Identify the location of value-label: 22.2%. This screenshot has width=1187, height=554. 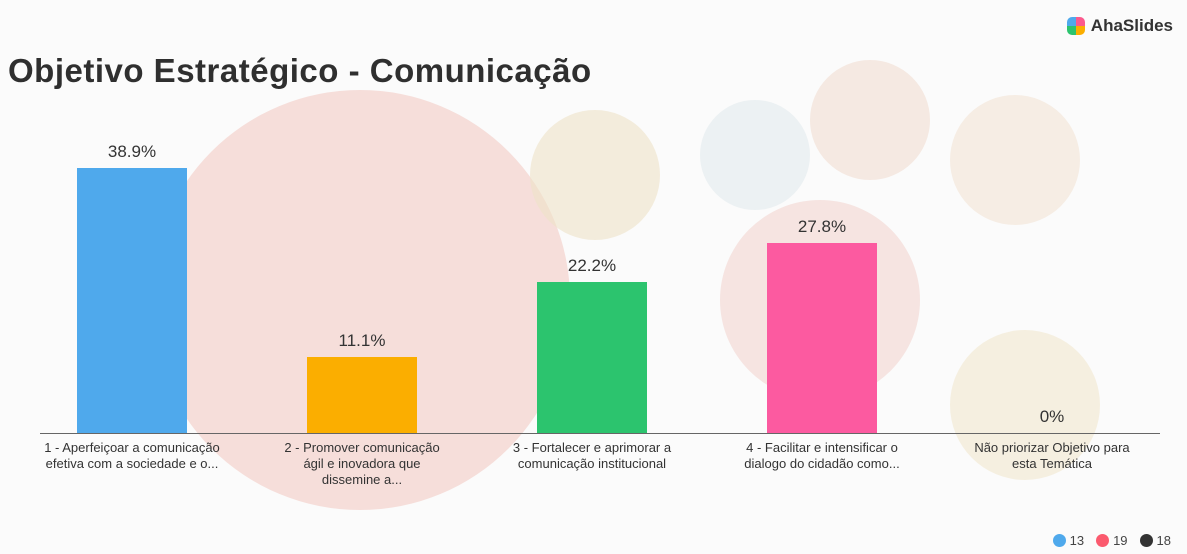
(592, 265).